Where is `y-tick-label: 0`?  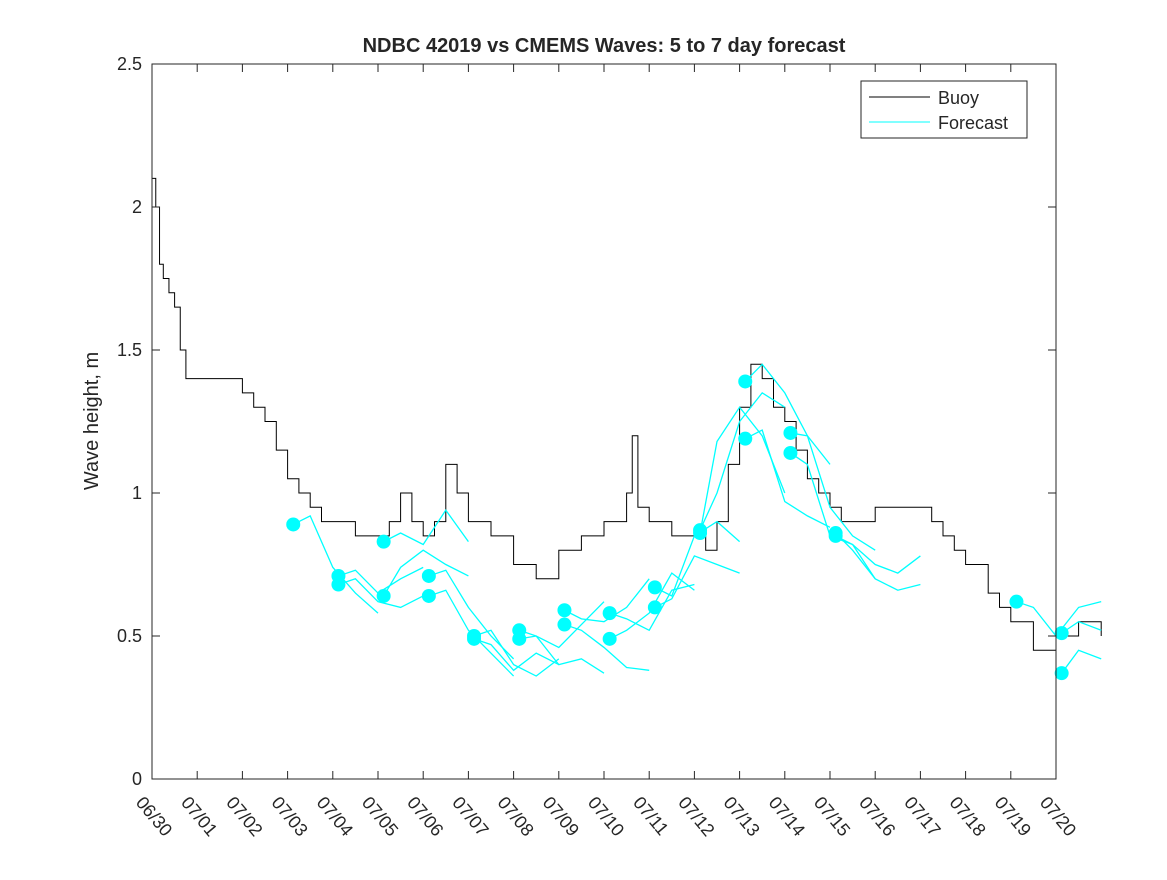 y-tick-label: 0 is located at coordinates (137, 779).